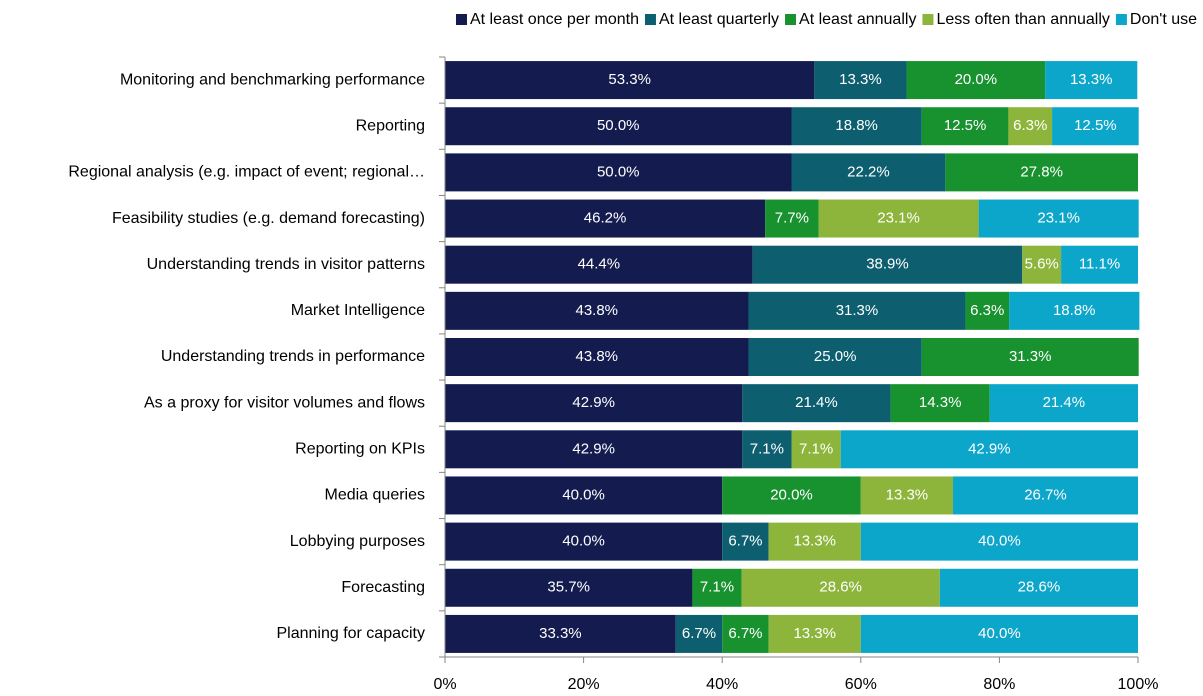 The height and width of the screenshot is (696, 1203). Describe the element at coordinates (861, 684) in the screenshot. I see `x-tick-label: 60%` at that location.